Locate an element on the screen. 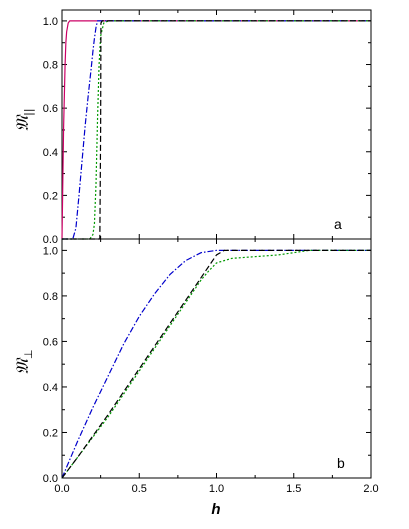 The width and height of the screenshot is (409, 529). x-tick-label: 1.5 is located at coordinates (293, 489).